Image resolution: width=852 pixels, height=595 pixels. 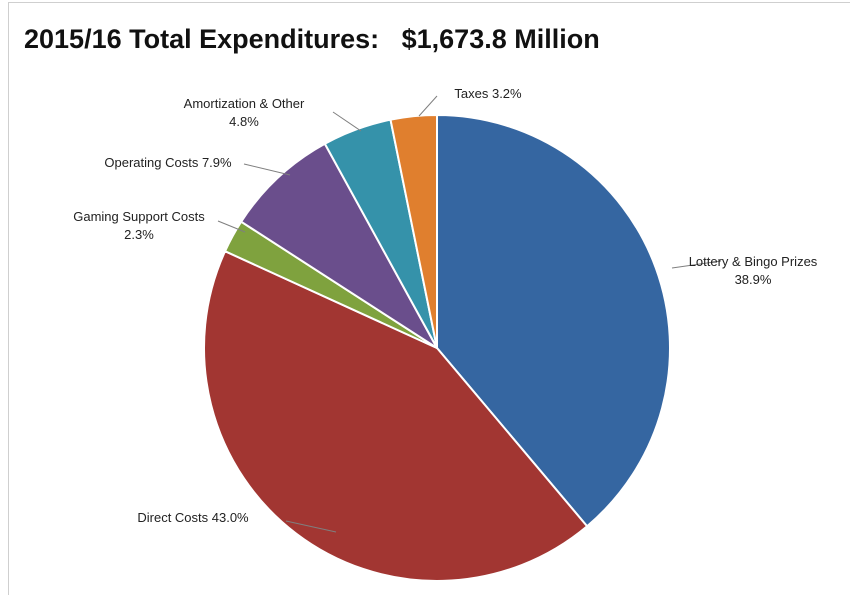 I want to click on slice-label-direct-costs: Direct Costs 43.0%, so click(x=193, y=517).